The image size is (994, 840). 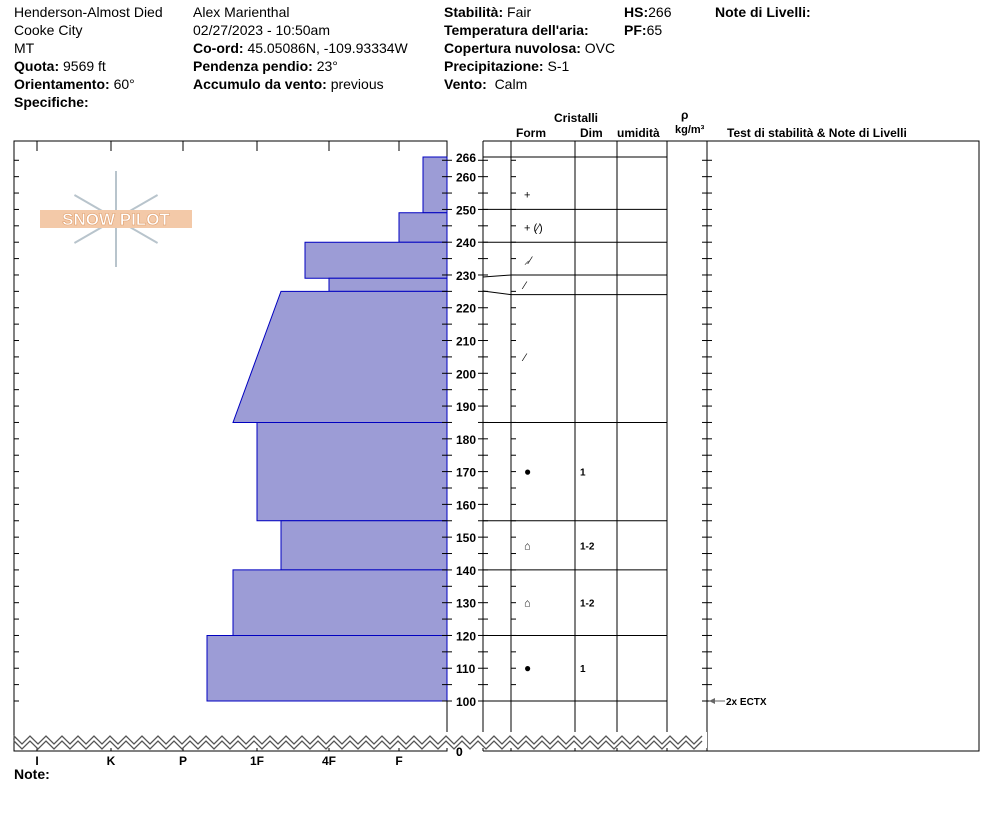 I want to click on hardness-tick-label: 4F, so click(x=329, y=761).